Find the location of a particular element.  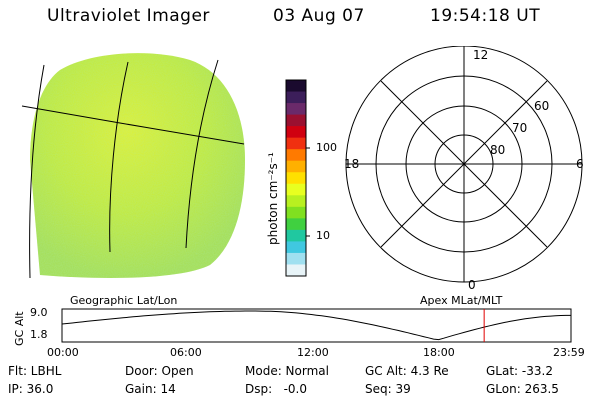

timeline-xtick-2359: 23:59 is located at coordinates (569, 352).